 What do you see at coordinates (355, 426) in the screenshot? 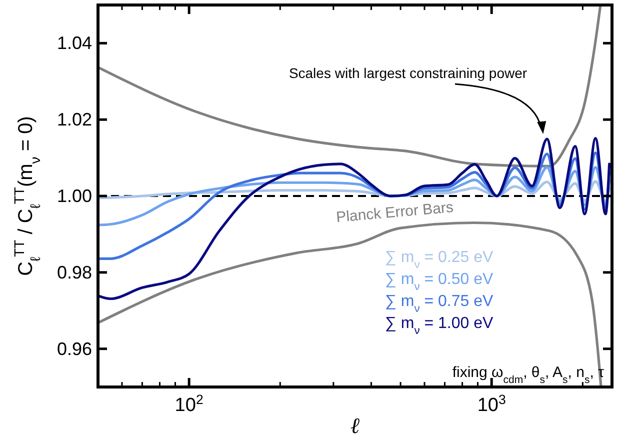
I see `x-axis-title: ℓ` at bounding box center [355, 426].